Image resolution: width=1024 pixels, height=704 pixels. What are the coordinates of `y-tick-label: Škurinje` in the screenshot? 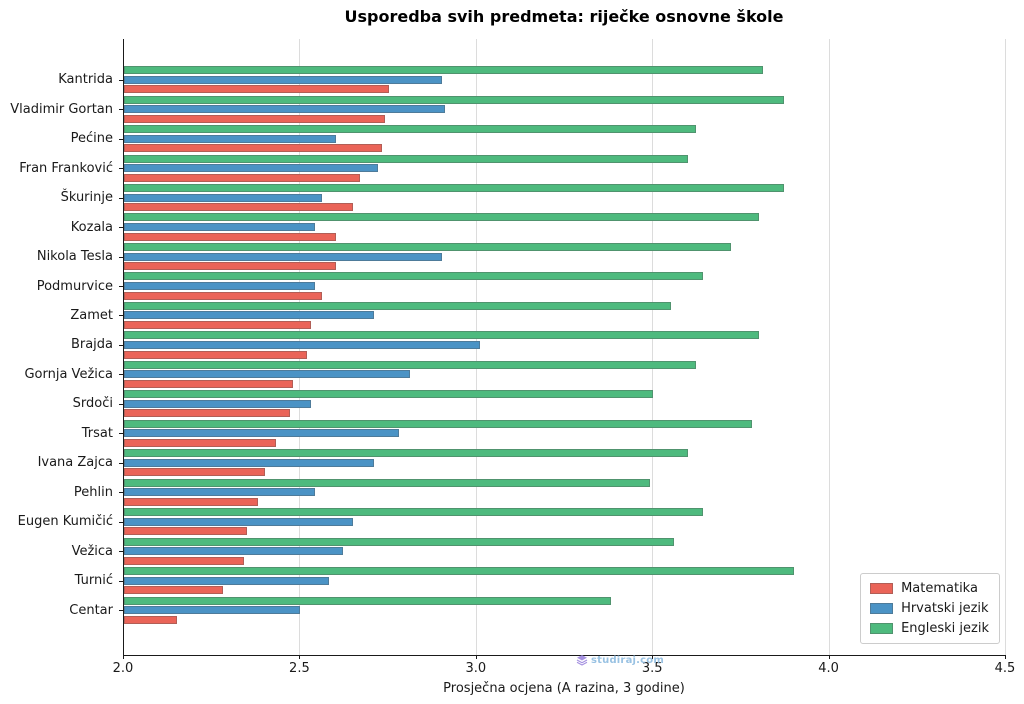 It's located at (86, 198).